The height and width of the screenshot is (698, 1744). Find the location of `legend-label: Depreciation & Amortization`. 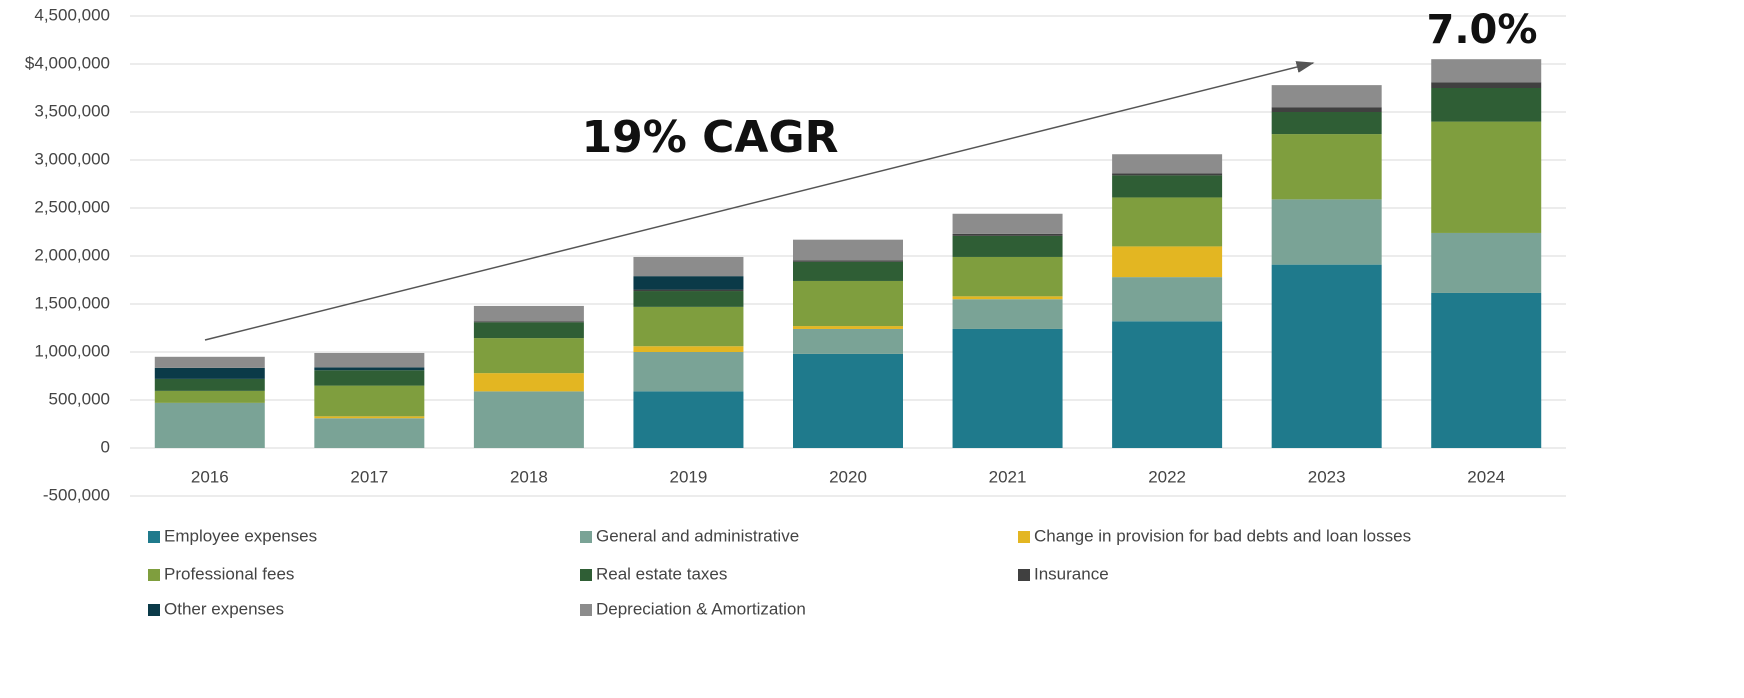

legend-label: Depreciation & Amortization is located at coordinates (701, 608).